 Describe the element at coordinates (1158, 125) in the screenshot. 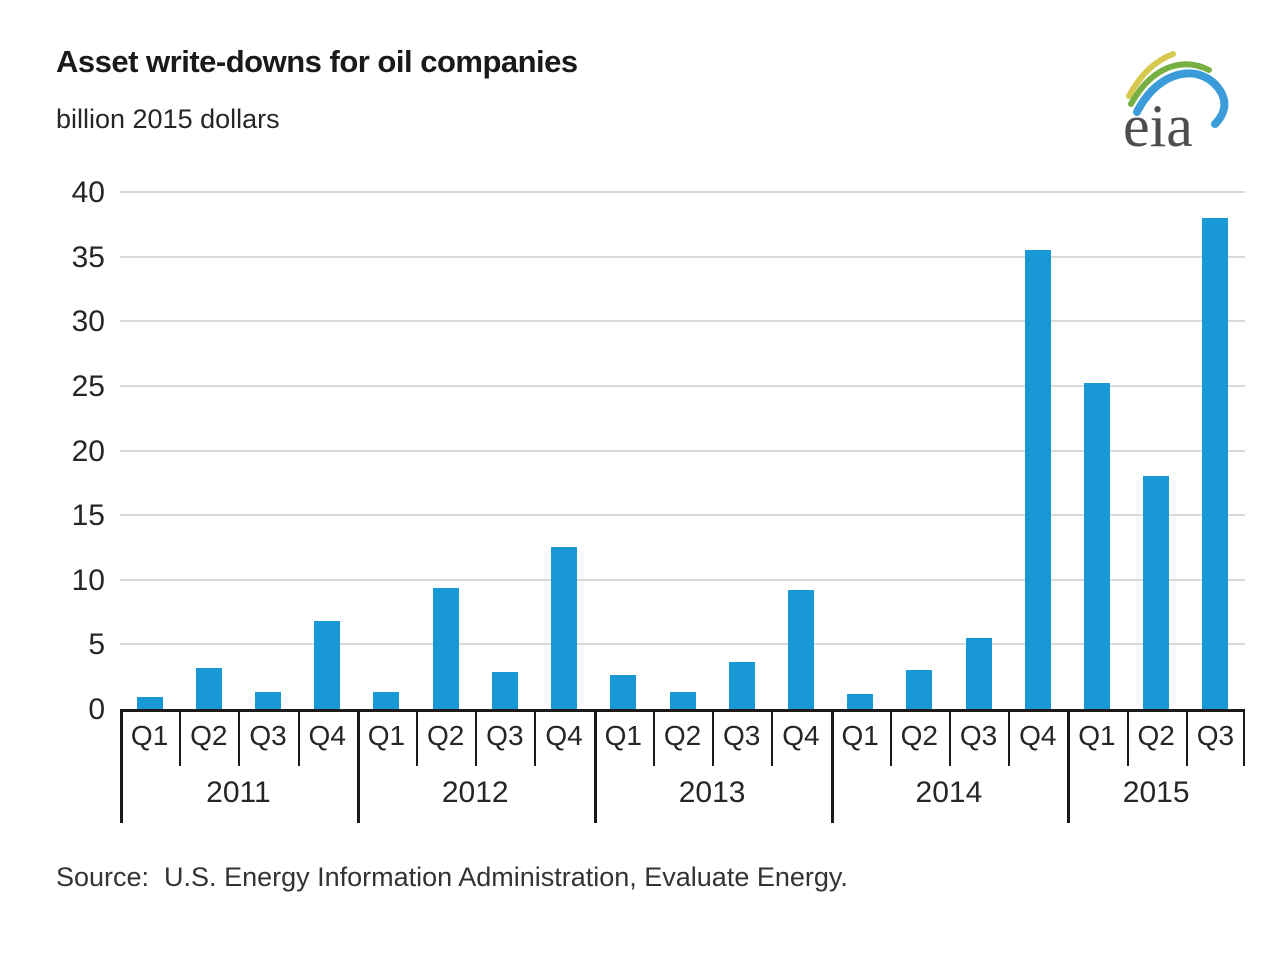

I see `logo-text: eia` at that location.